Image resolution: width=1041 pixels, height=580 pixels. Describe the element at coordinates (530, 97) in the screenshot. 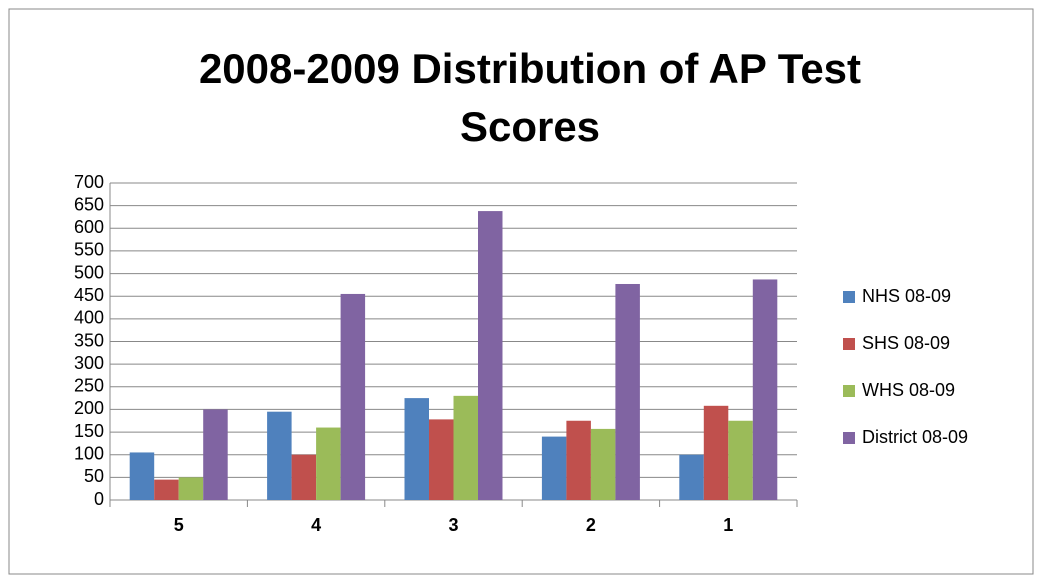

I see `chart-title: 2008-2009 Distribution of AP Test Scores` at that location.